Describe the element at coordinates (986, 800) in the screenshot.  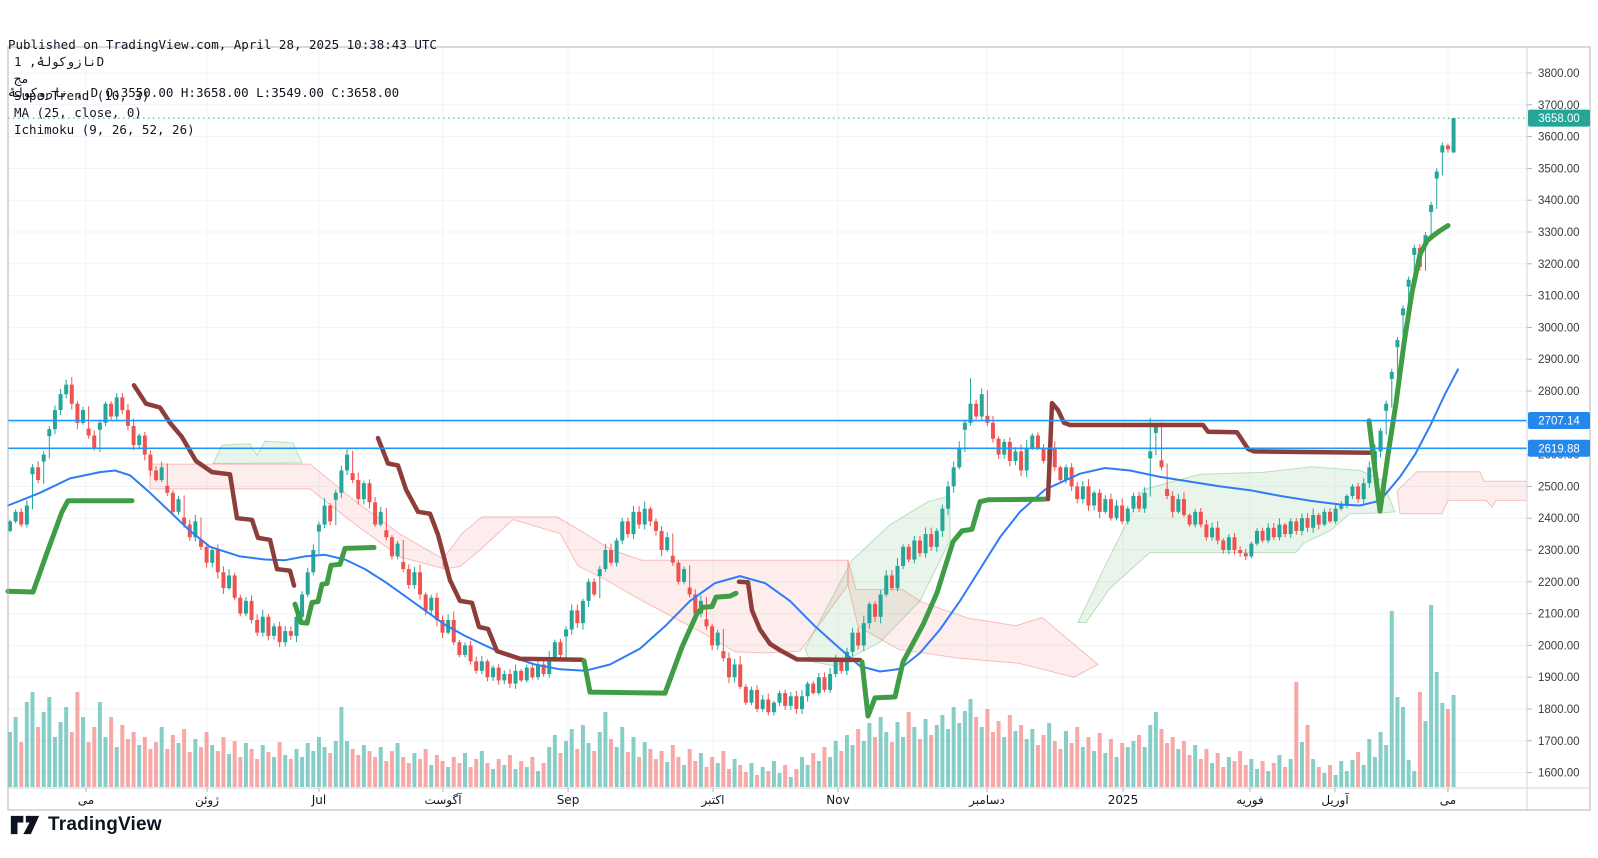
I see `time-tick-label: دسامبر` at that location.